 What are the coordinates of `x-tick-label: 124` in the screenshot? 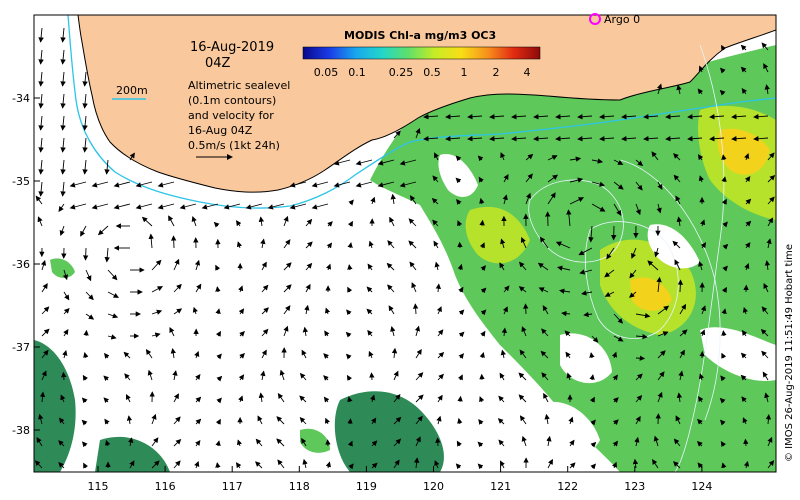 It's located at (701, 486).